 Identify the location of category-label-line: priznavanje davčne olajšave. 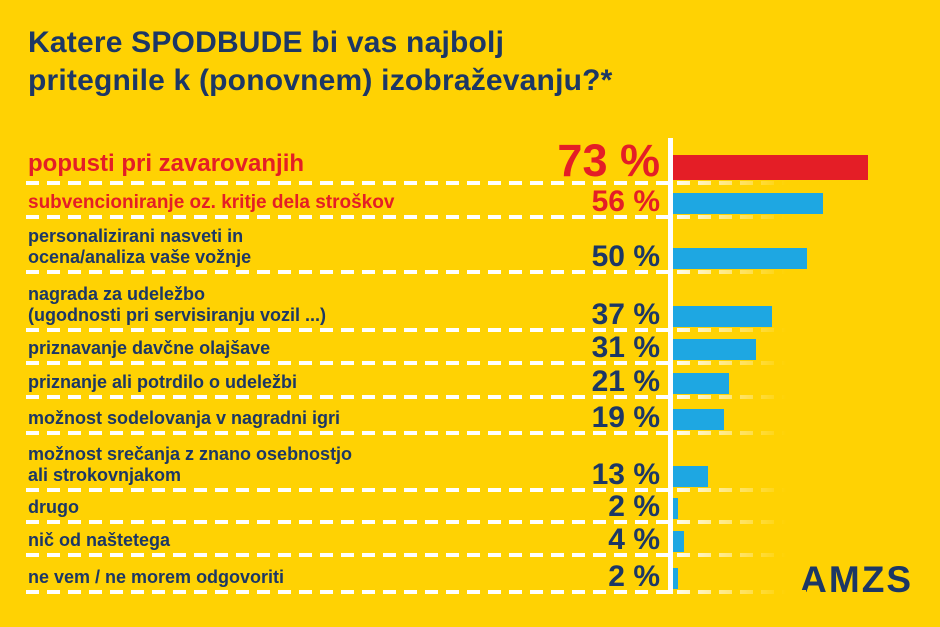
(149, 348).